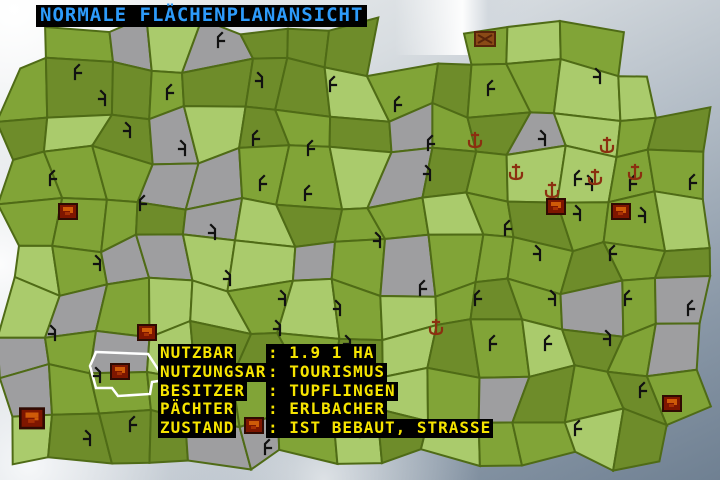 The width and height of the screenshot is (720, 480). I want to click on info-value: : TUPFLINGEN, so click(332, 390).